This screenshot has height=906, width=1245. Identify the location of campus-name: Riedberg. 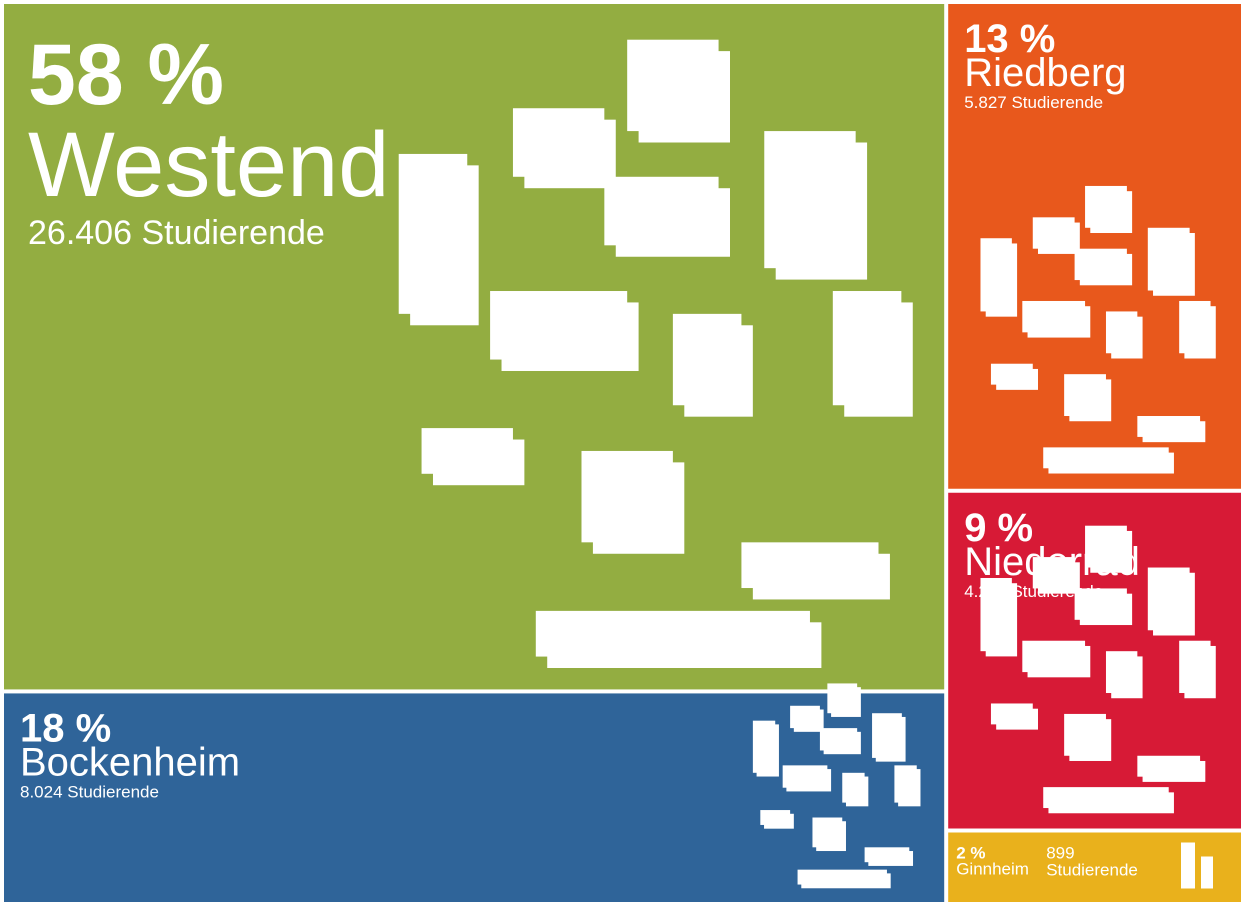
(1045, 73).